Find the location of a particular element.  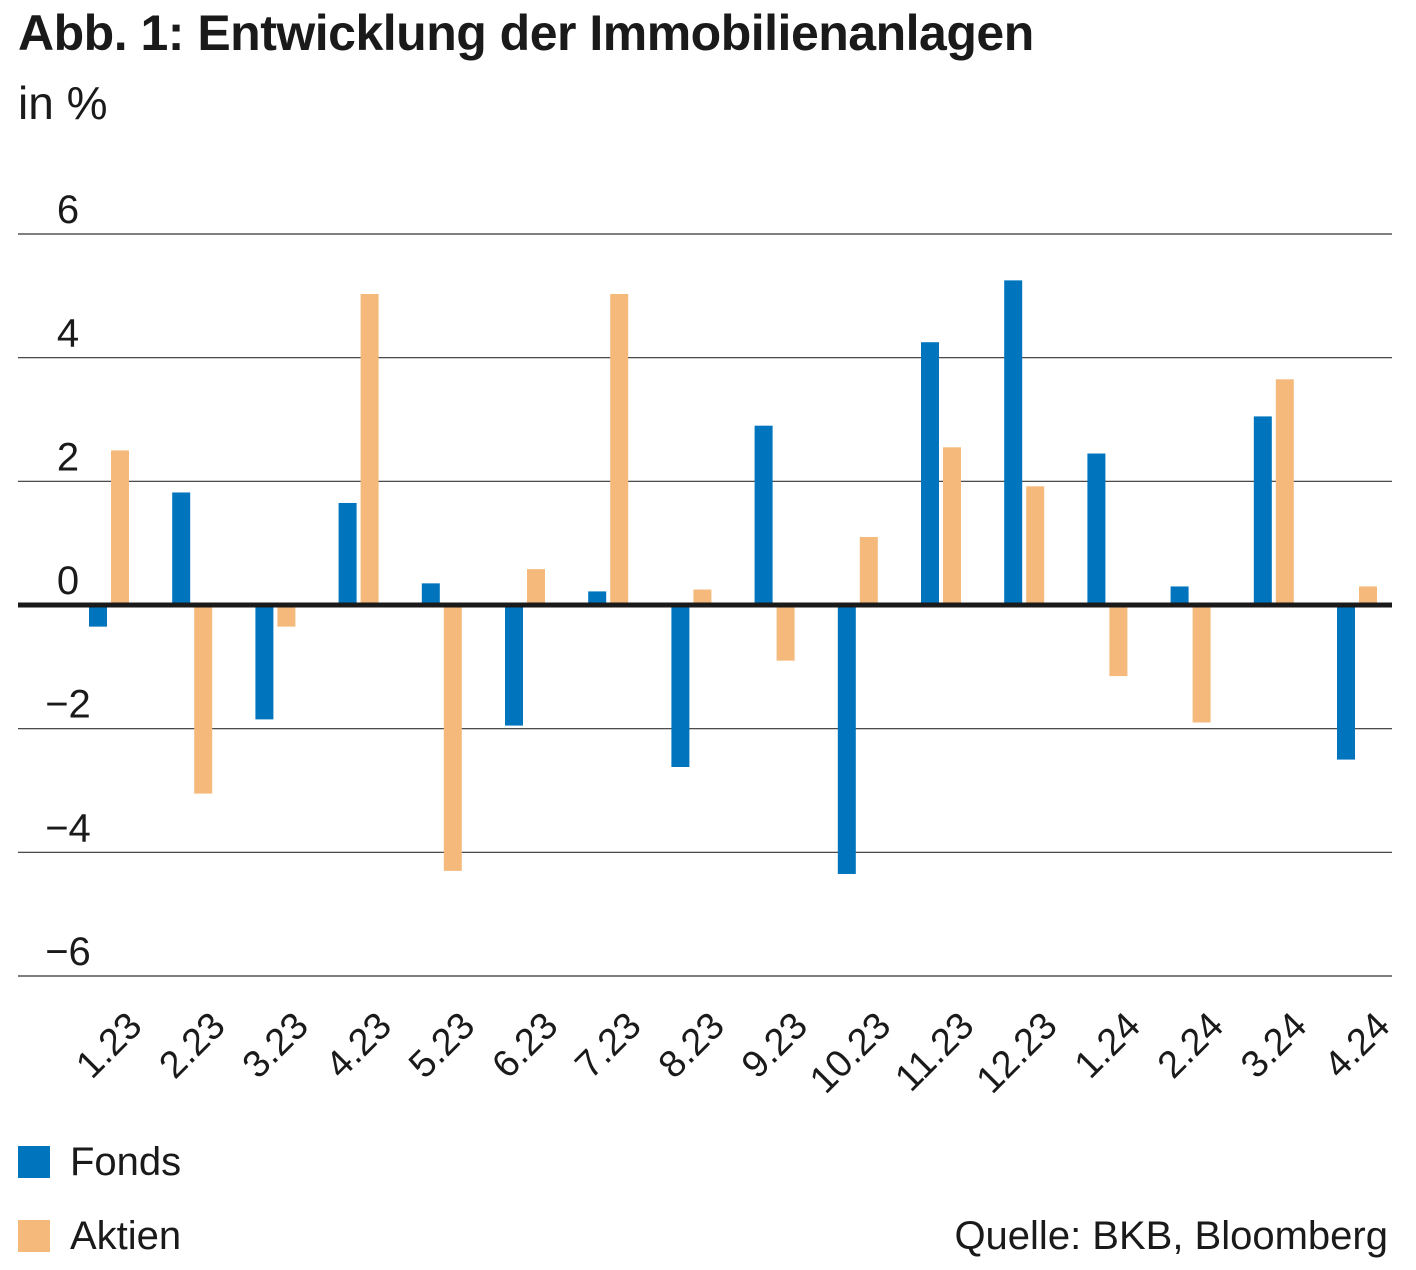

x-tick-label: 4.23 is located at coordinates (359, 1046).